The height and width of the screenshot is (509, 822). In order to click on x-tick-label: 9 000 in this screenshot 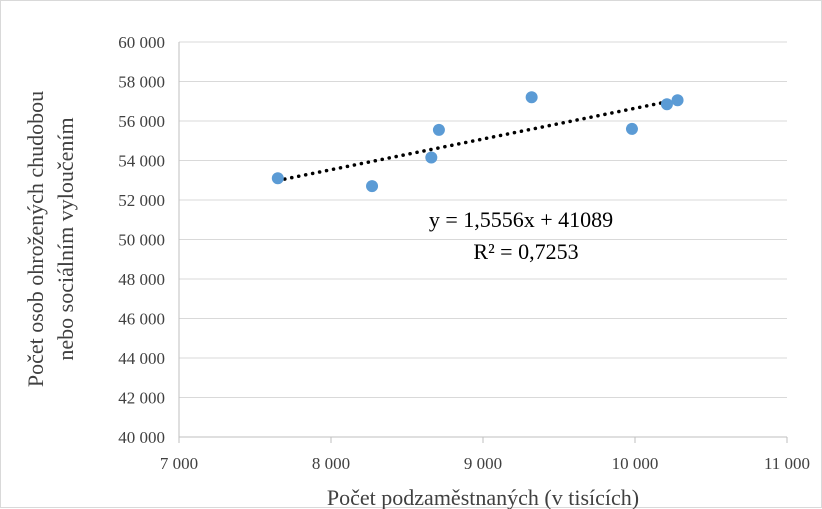, I will do `click(483, 463)`.